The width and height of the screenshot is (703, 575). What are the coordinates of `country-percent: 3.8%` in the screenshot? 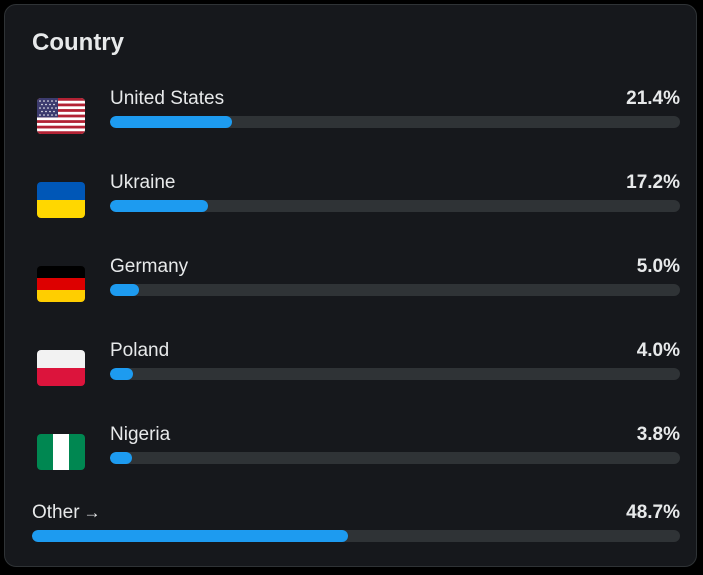 It's located at (658, 434).